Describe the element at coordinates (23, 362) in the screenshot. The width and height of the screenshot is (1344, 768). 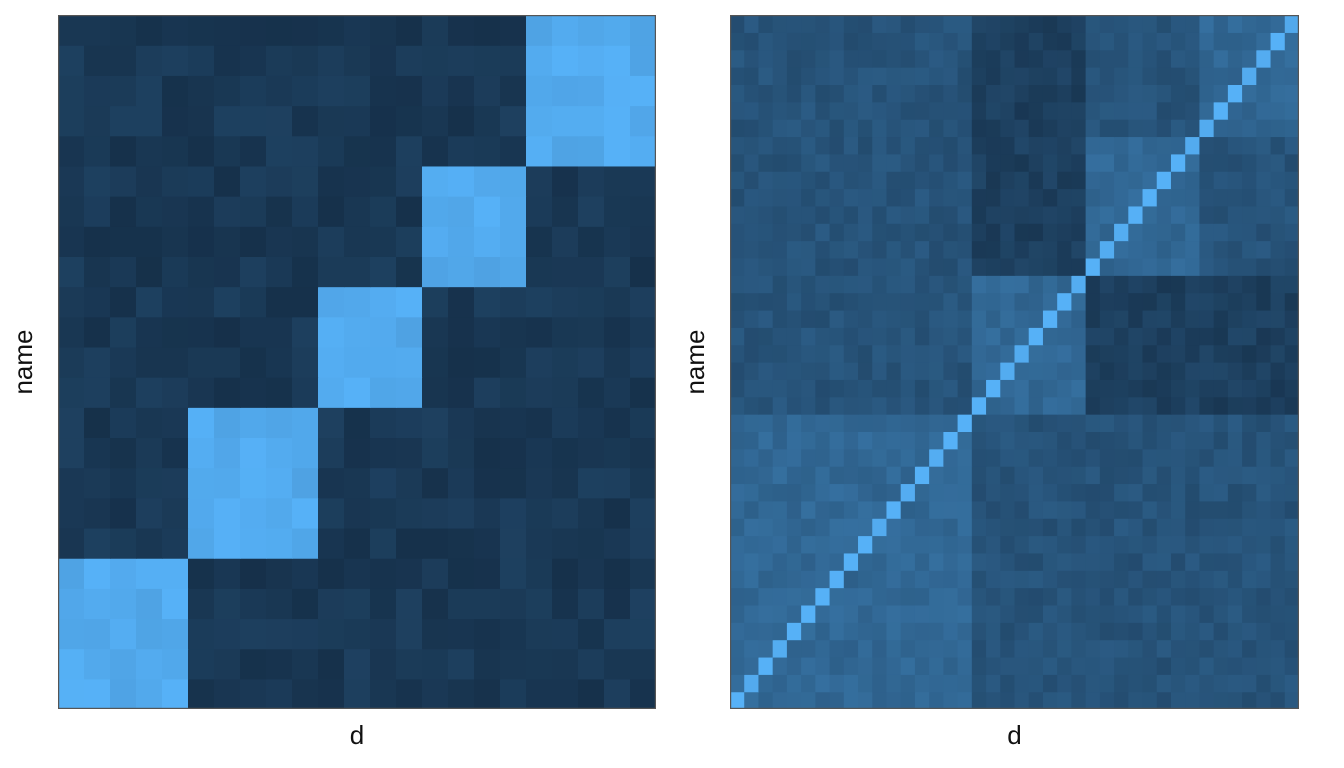
I see `left-y-axis-label: name` at that location.